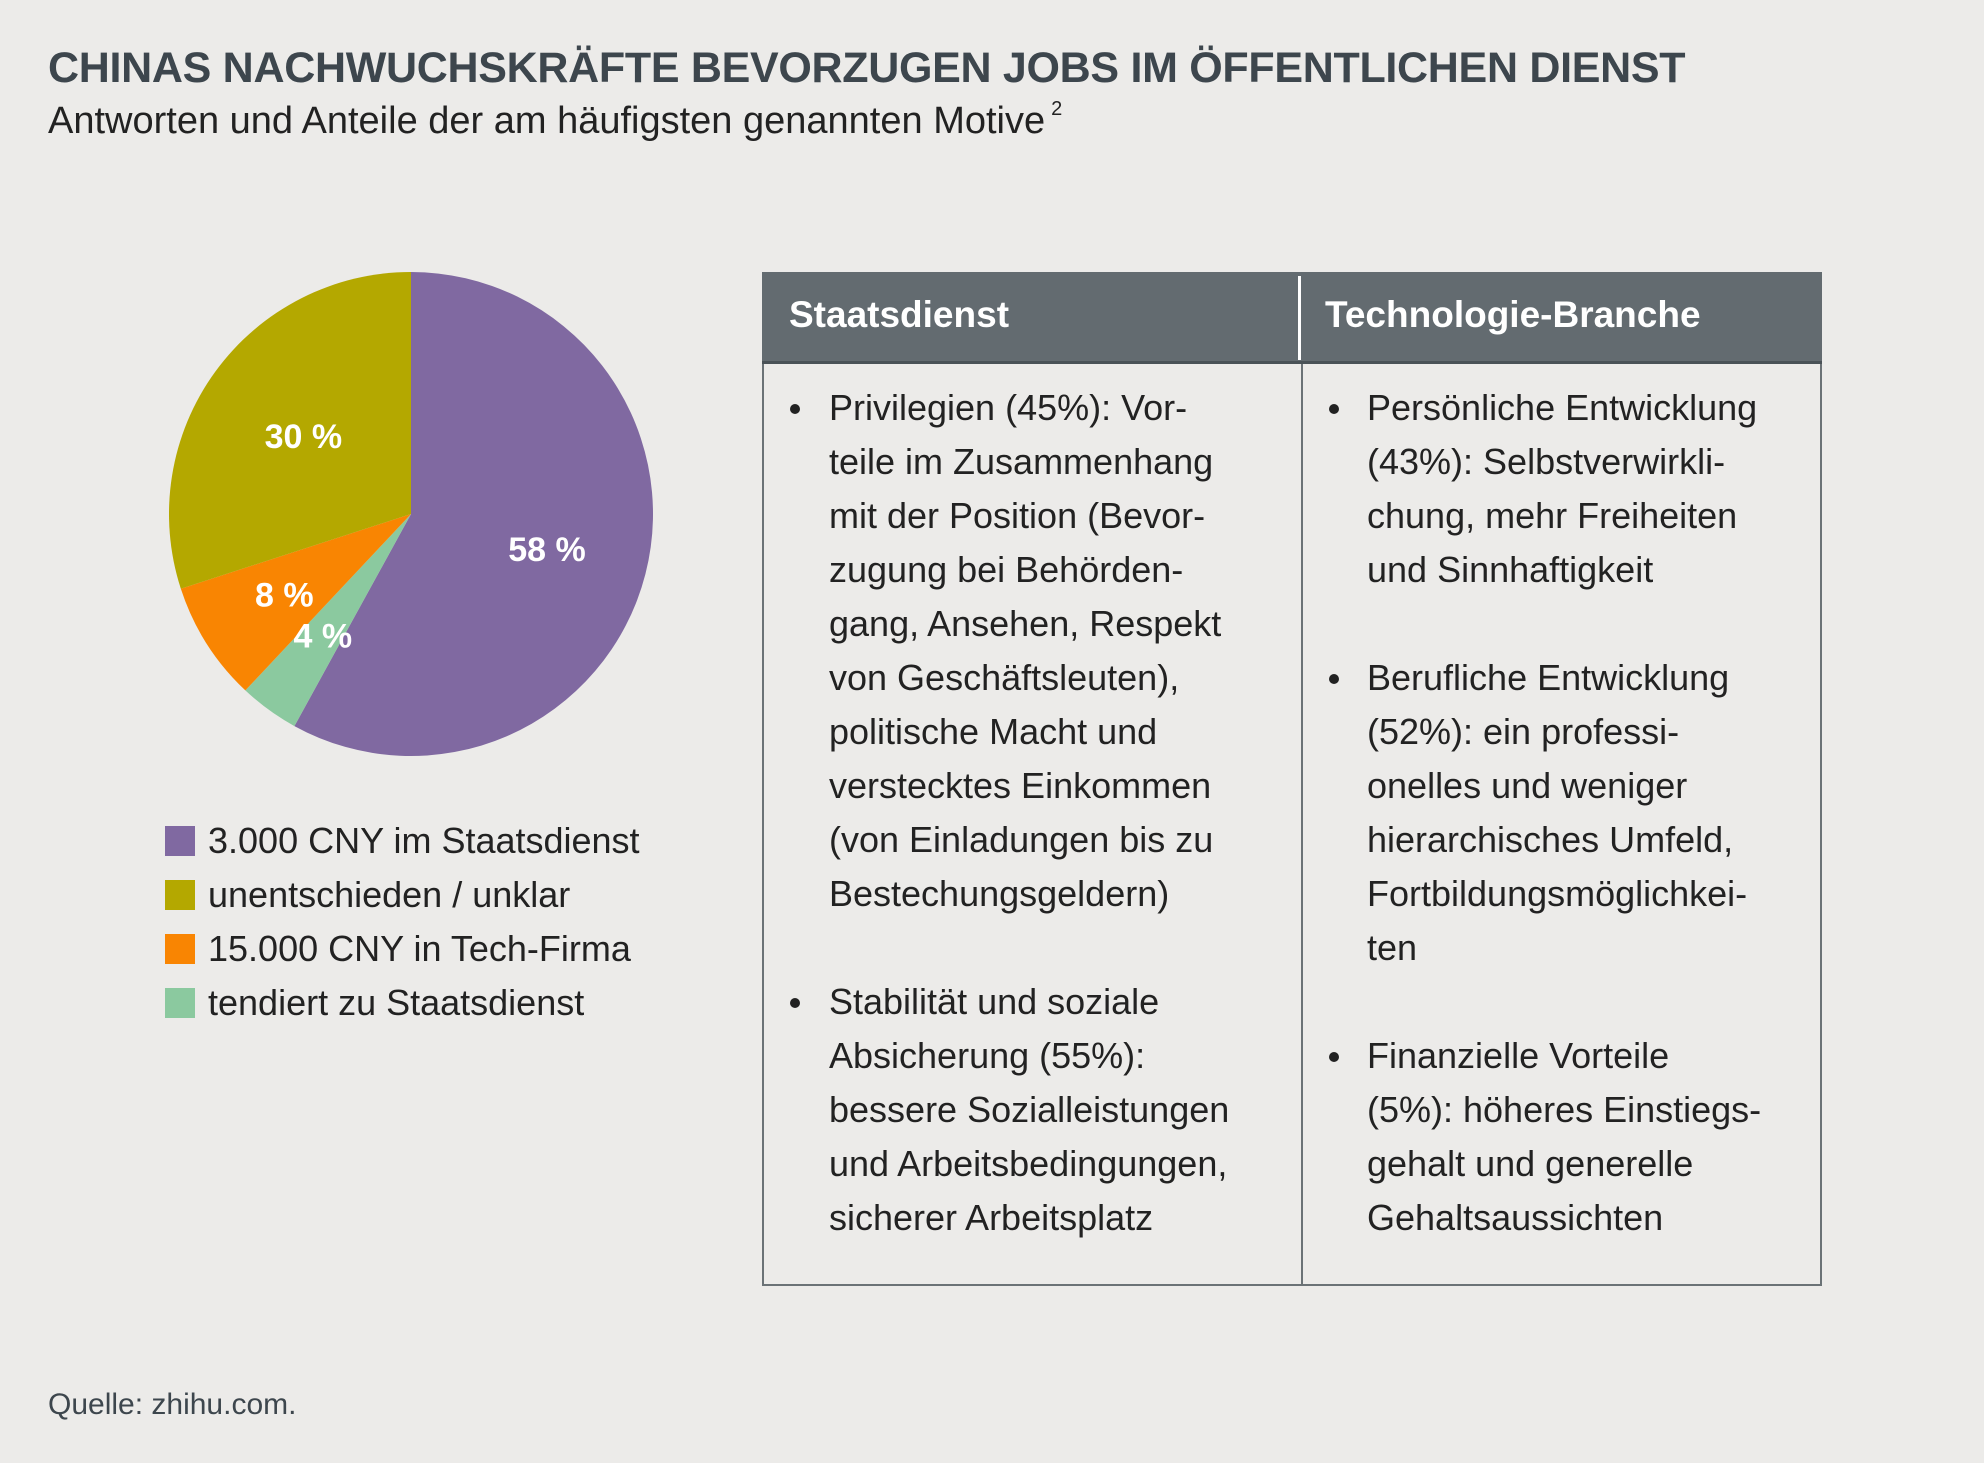 The height and width of the screenshot is (1463, 1984). What do you see at coordinates (993, 731) in the screenshot?
I see `list-item-line: politische Macht und` at bounding box center [993, 731].